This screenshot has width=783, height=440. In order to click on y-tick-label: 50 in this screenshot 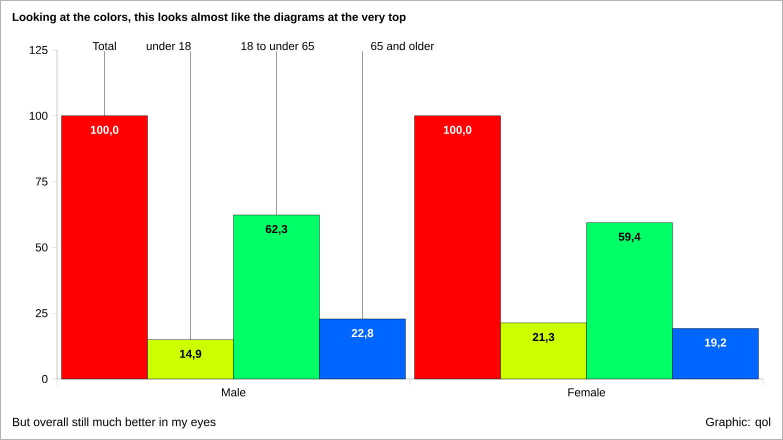, I will do `click(42, 247)`.